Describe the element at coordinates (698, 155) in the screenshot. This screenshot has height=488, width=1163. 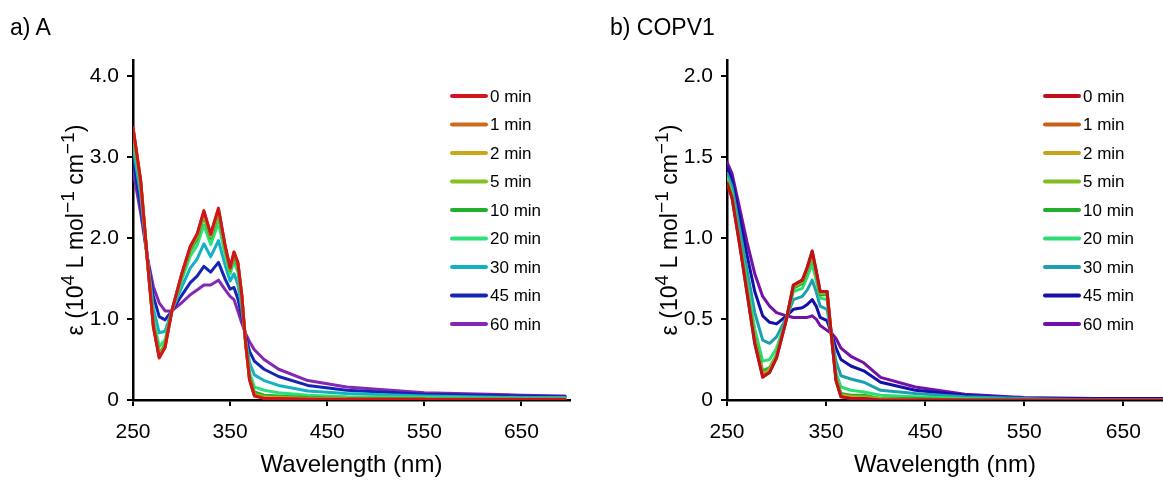
I see `y-tick-label: 1.5` at that location.